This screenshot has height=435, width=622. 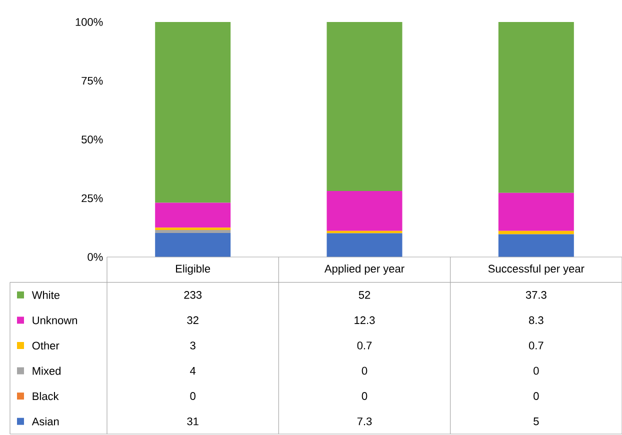 I want to click on text: 7.3, so click(x=364, y=421).